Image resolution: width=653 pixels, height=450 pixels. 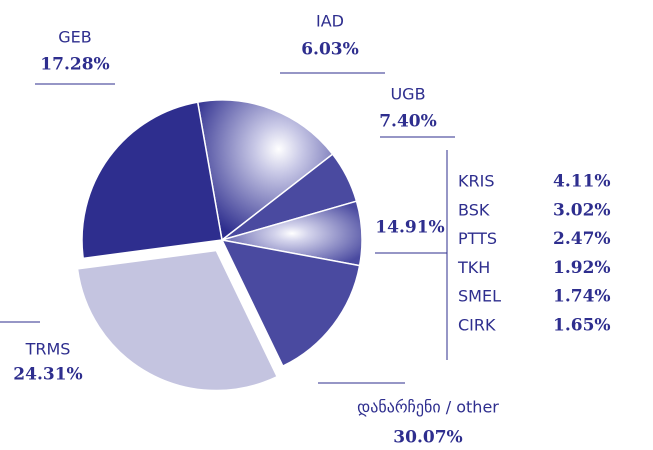 What do you see at coordinates (582, 297) in the screenshot?
I see `breakdown-value: 1.74%` at bounding box center [582, 297].